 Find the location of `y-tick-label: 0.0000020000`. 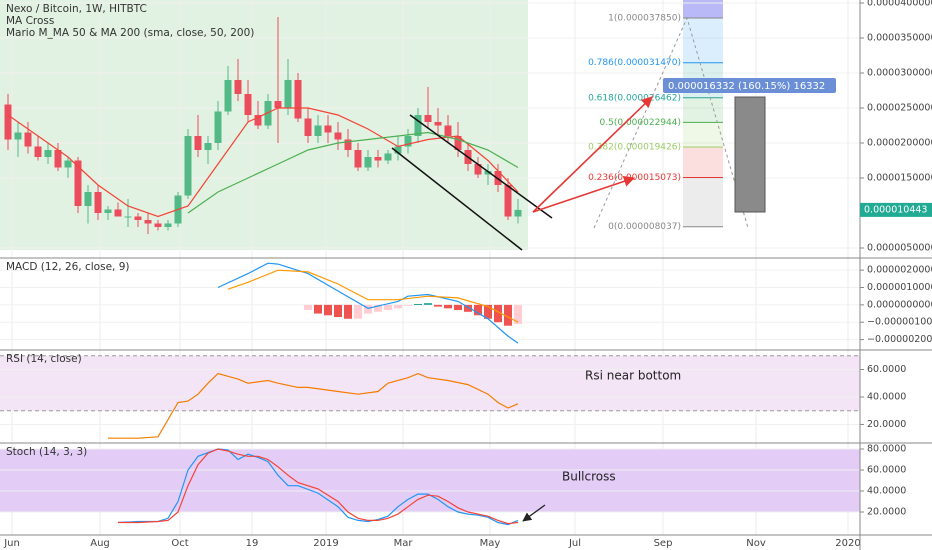

y-tick-label: 0.0000020000 is located at coordinates (899, 270).